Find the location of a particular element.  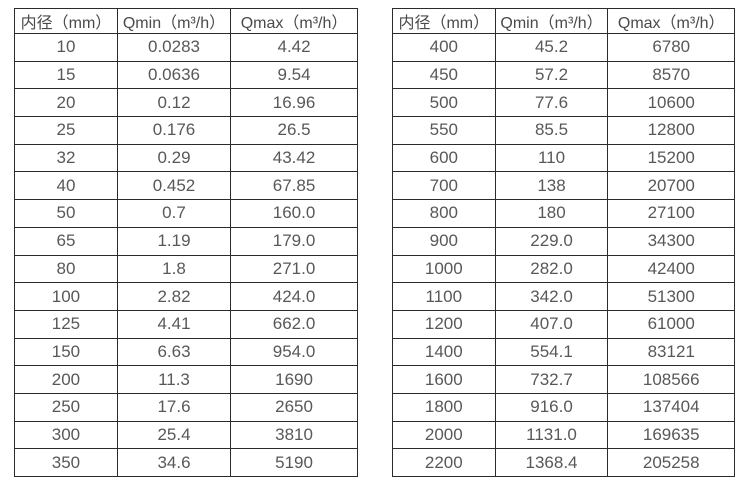

table-cell: 26.5 is located at coordinates (294, 130).